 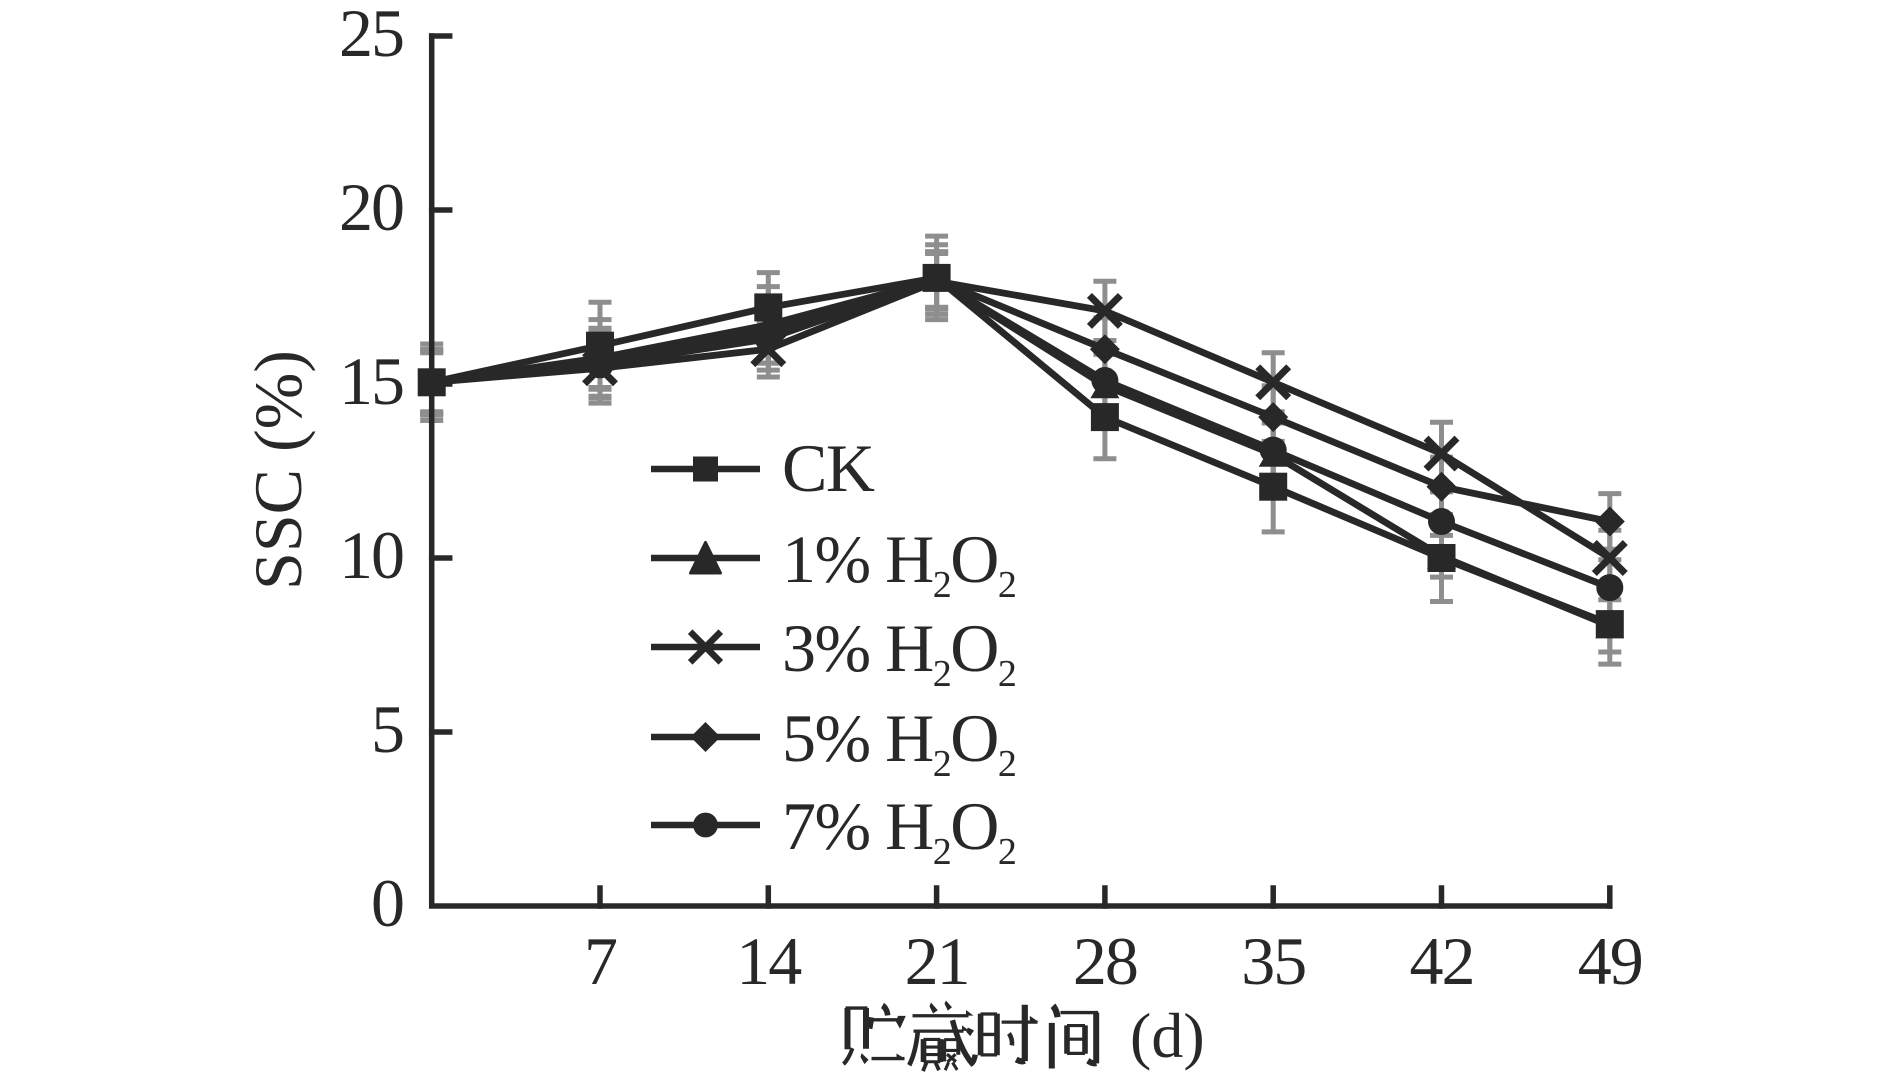 I want to click on svg-text: 49, so click(x=1610, y=961).